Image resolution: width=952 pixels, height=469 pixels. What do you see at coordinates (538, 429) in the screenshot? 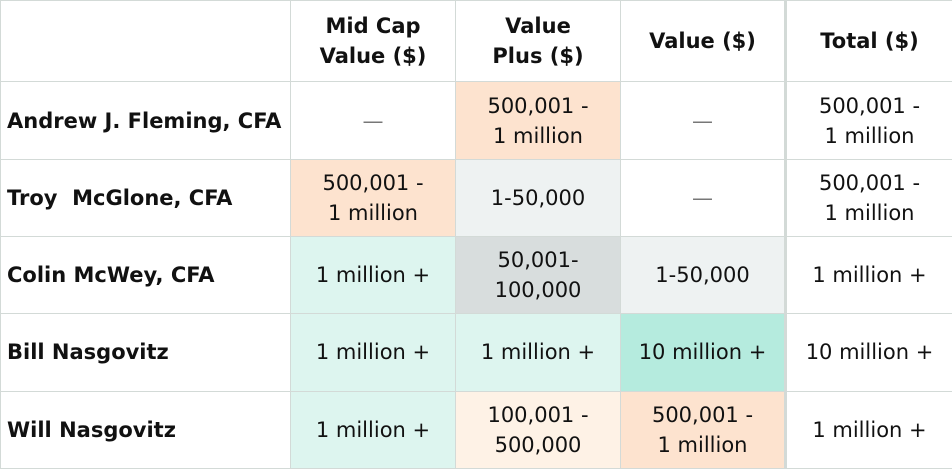
I see `table-cell: 100,001 - 500,000` at bounding box center [538, 429].